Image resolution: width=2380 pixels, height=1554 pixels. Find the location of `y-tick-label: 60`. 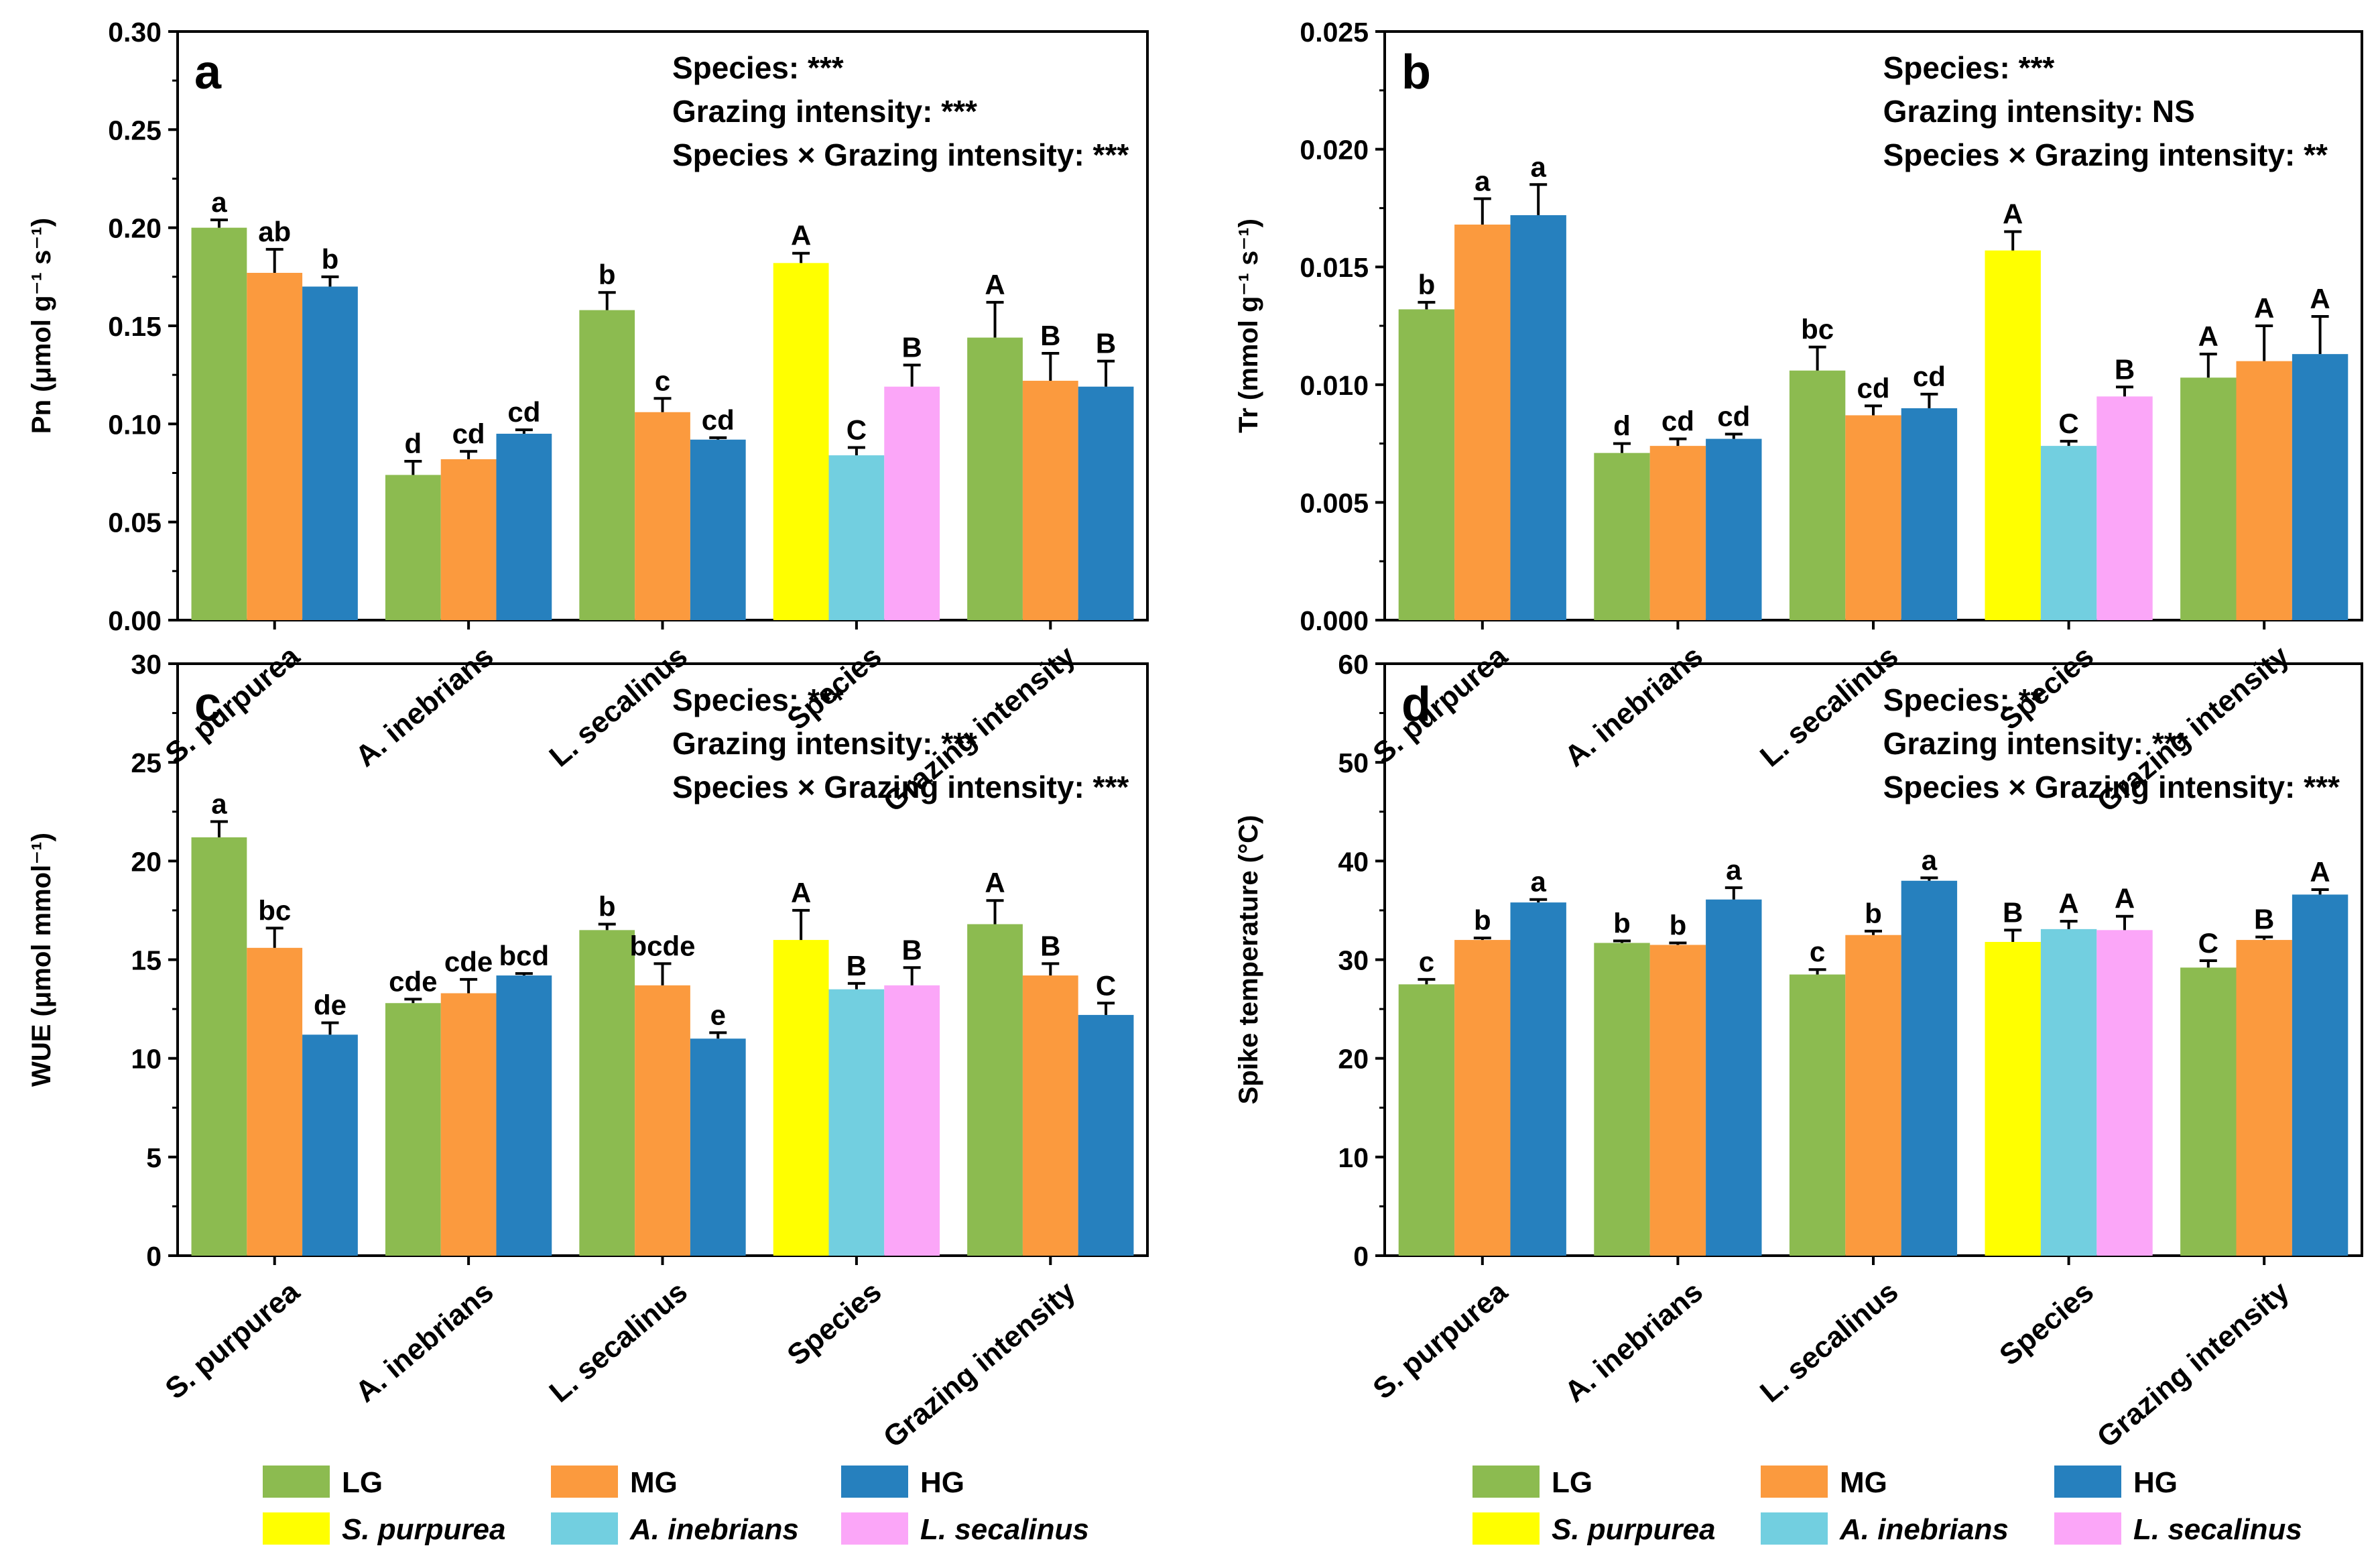

y-tick-label: 60 is located at coordinates (1353, 665).